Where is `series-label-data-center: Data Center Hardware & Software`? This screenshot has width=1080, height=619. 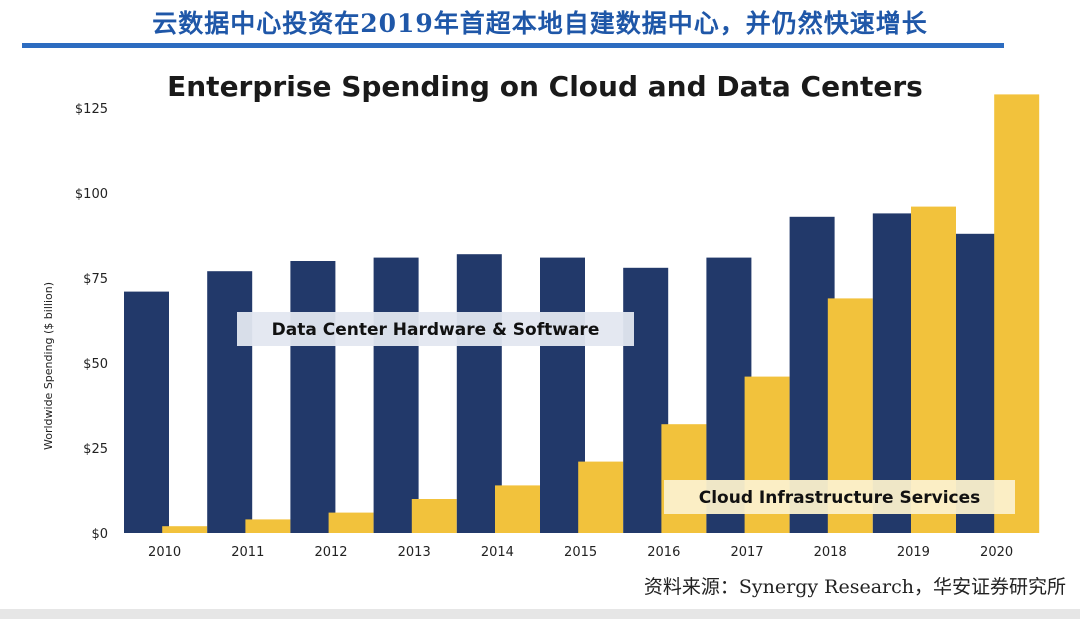 series-label-data-center: Data Center Hardware & Software is located at coordinates (436, 330).